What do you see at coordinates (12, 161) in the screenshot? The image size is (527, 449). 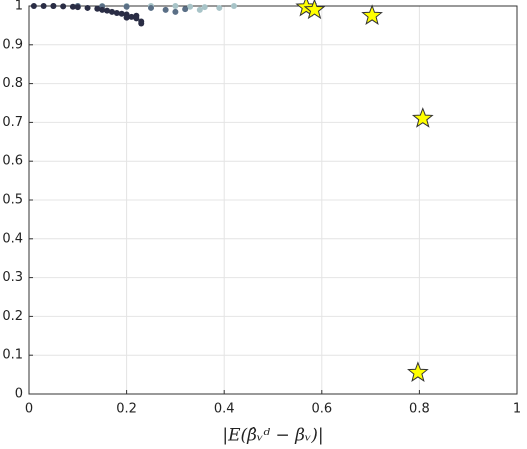 I see `y-tick-label: 0.6` at bounding box center [12, 161].